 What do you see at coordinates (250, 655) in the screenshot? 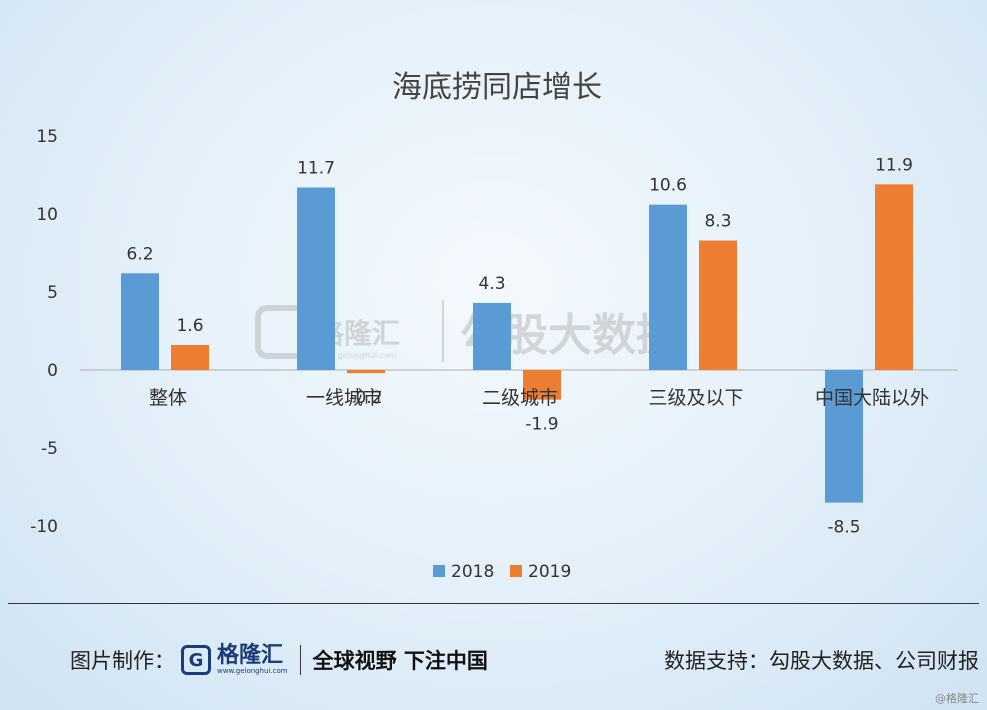
I see `logo-name: 格隆汇` at bounding box center [250, 655].